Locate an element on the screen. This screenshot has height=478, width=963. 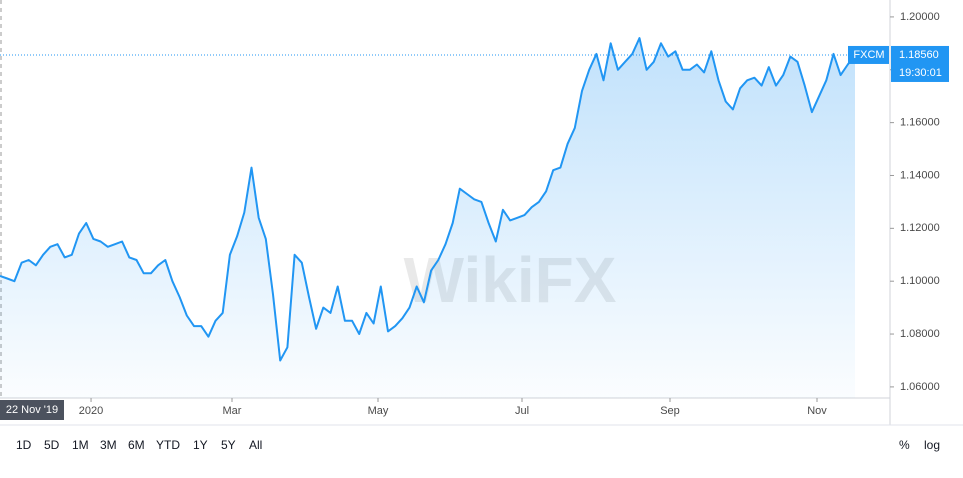
range-button: 1Y is located at coordinates (200, 445).